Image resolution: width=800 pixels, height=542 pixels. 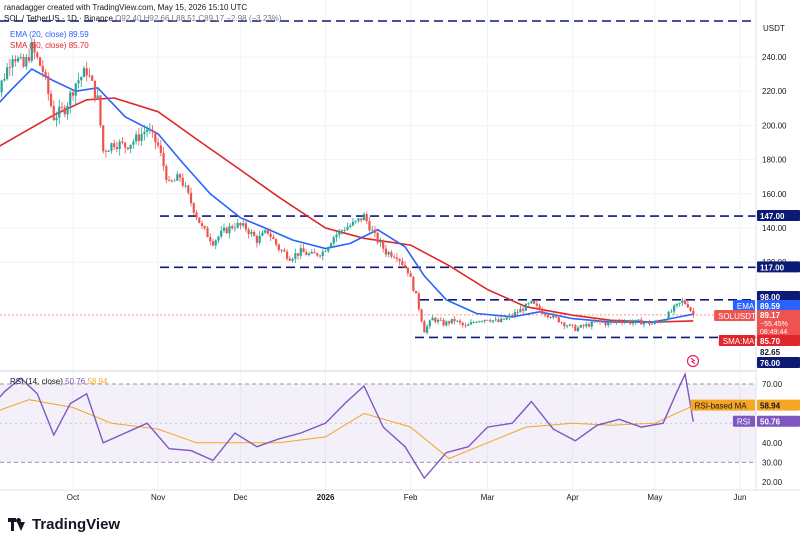 What do you see at coordinates (778, 216) in the screenshot?
I see `level-tag-147: 147.00` at bounding box center [778, 216].